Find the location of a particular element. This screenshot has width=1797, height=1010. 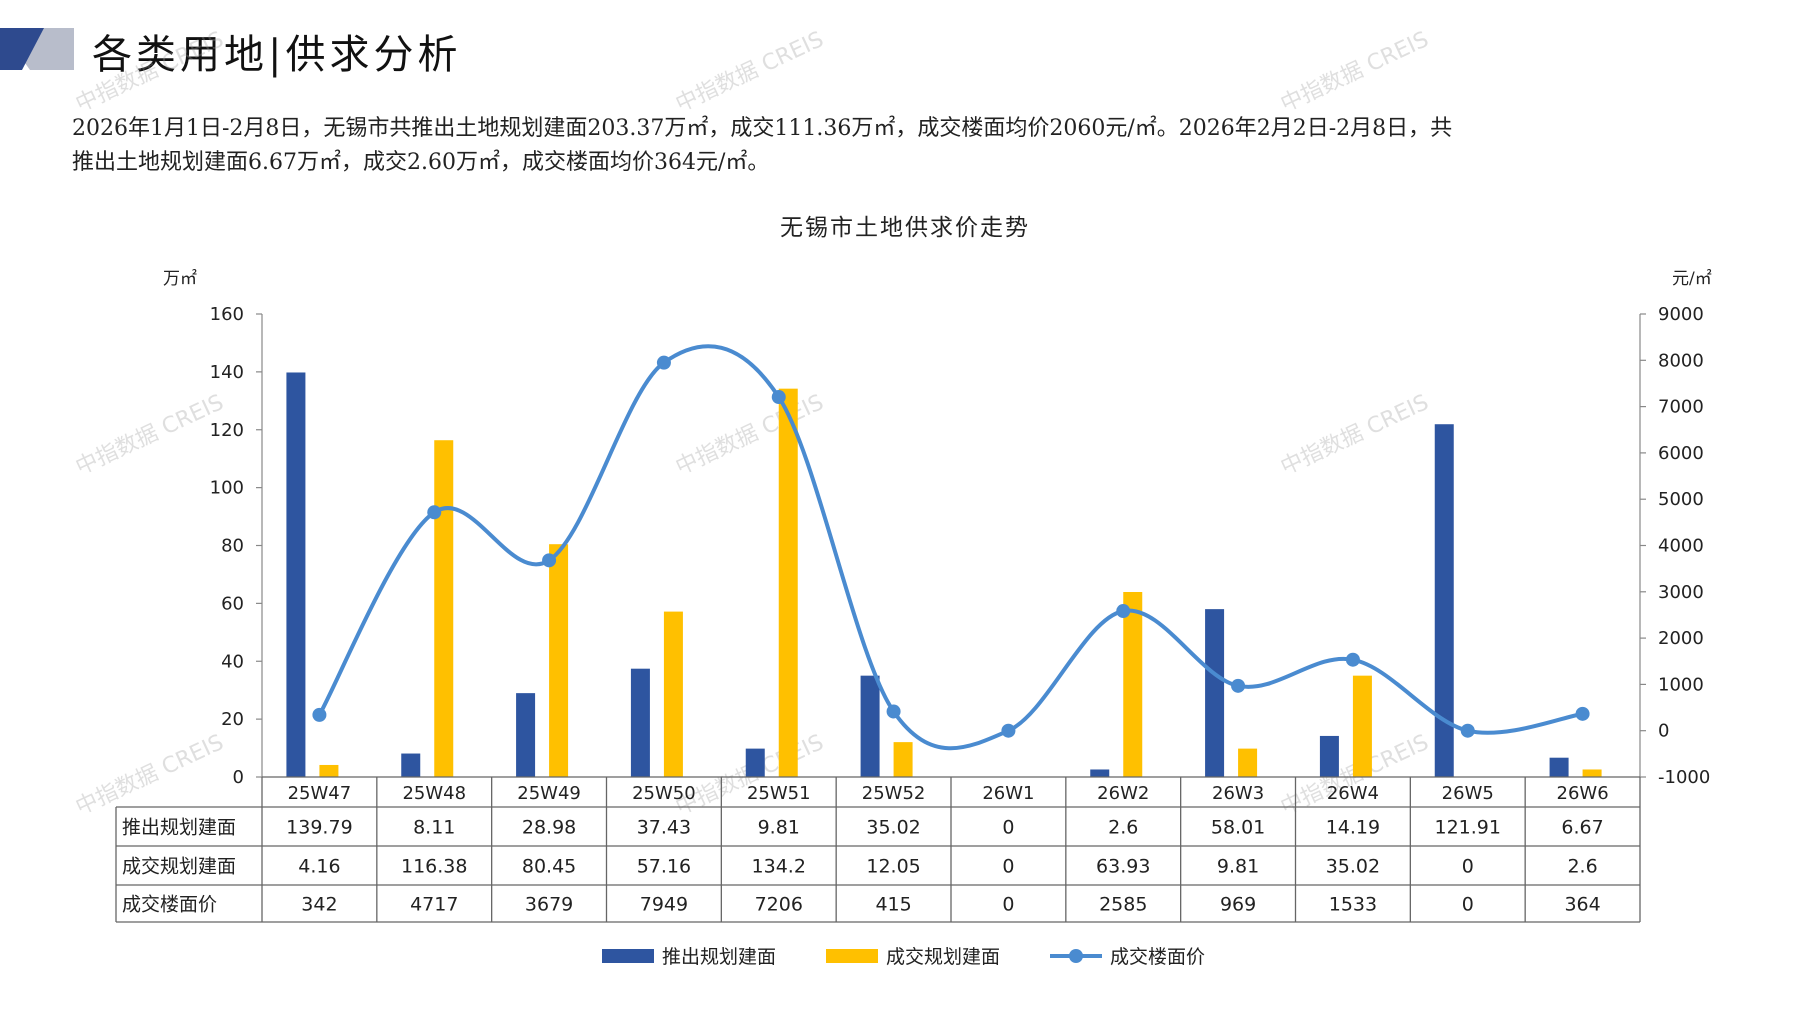

left-tick-label: 0 is located at coordinates (238, 777).